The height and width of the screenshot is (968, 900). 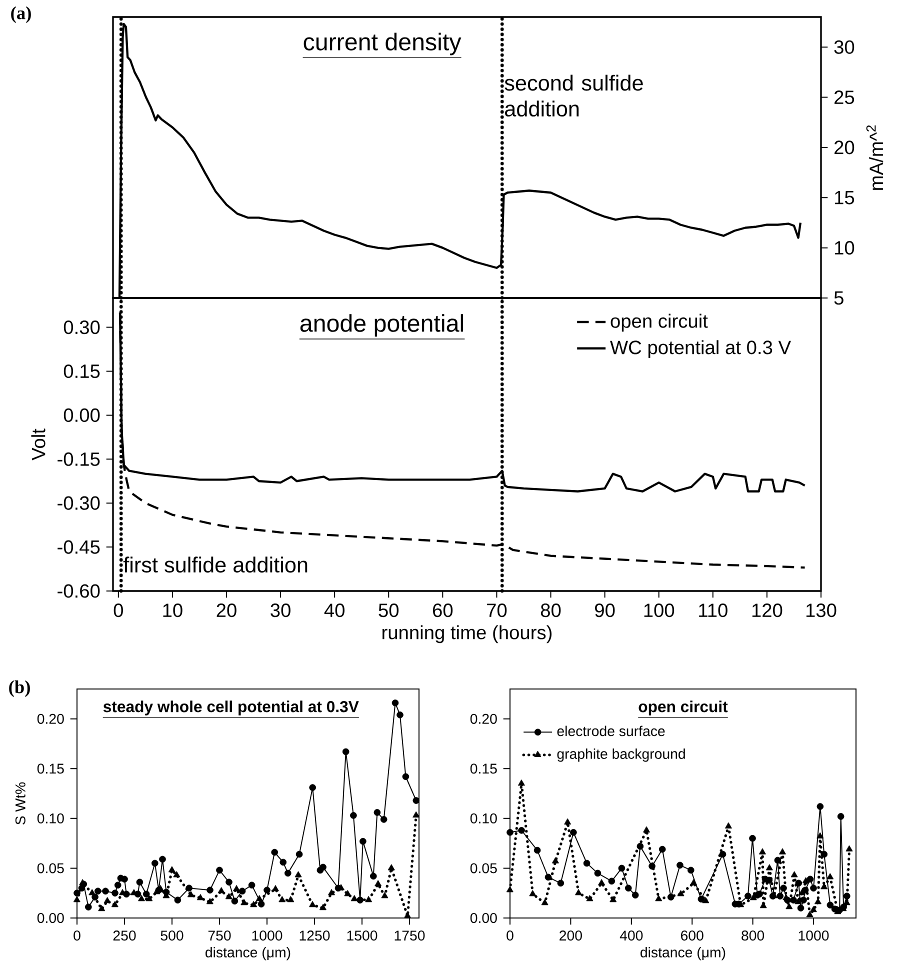 I want to click on x-tick-label: 10, so click(x=172, y=611).